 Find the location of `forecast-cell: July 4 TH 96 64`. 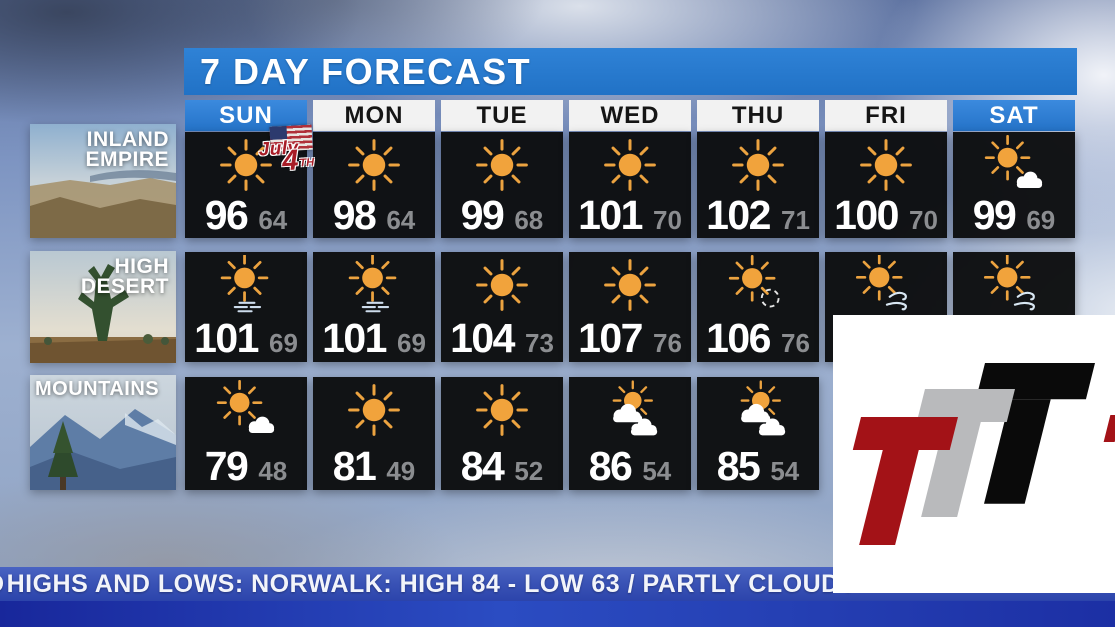

forecast-cell: July 4 TH 96 64 is located at coordinates (249, 181).